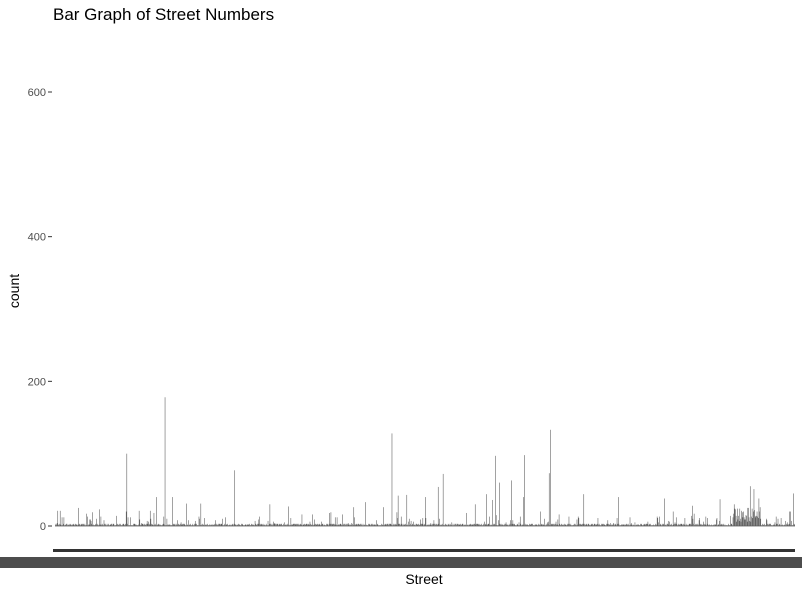 The width and height of the screenshot is (802, 595). What do you see at coordinates (37, 238) in the screenshot?
I see `y-tick-label: 400` at bounding box center [37, 238].